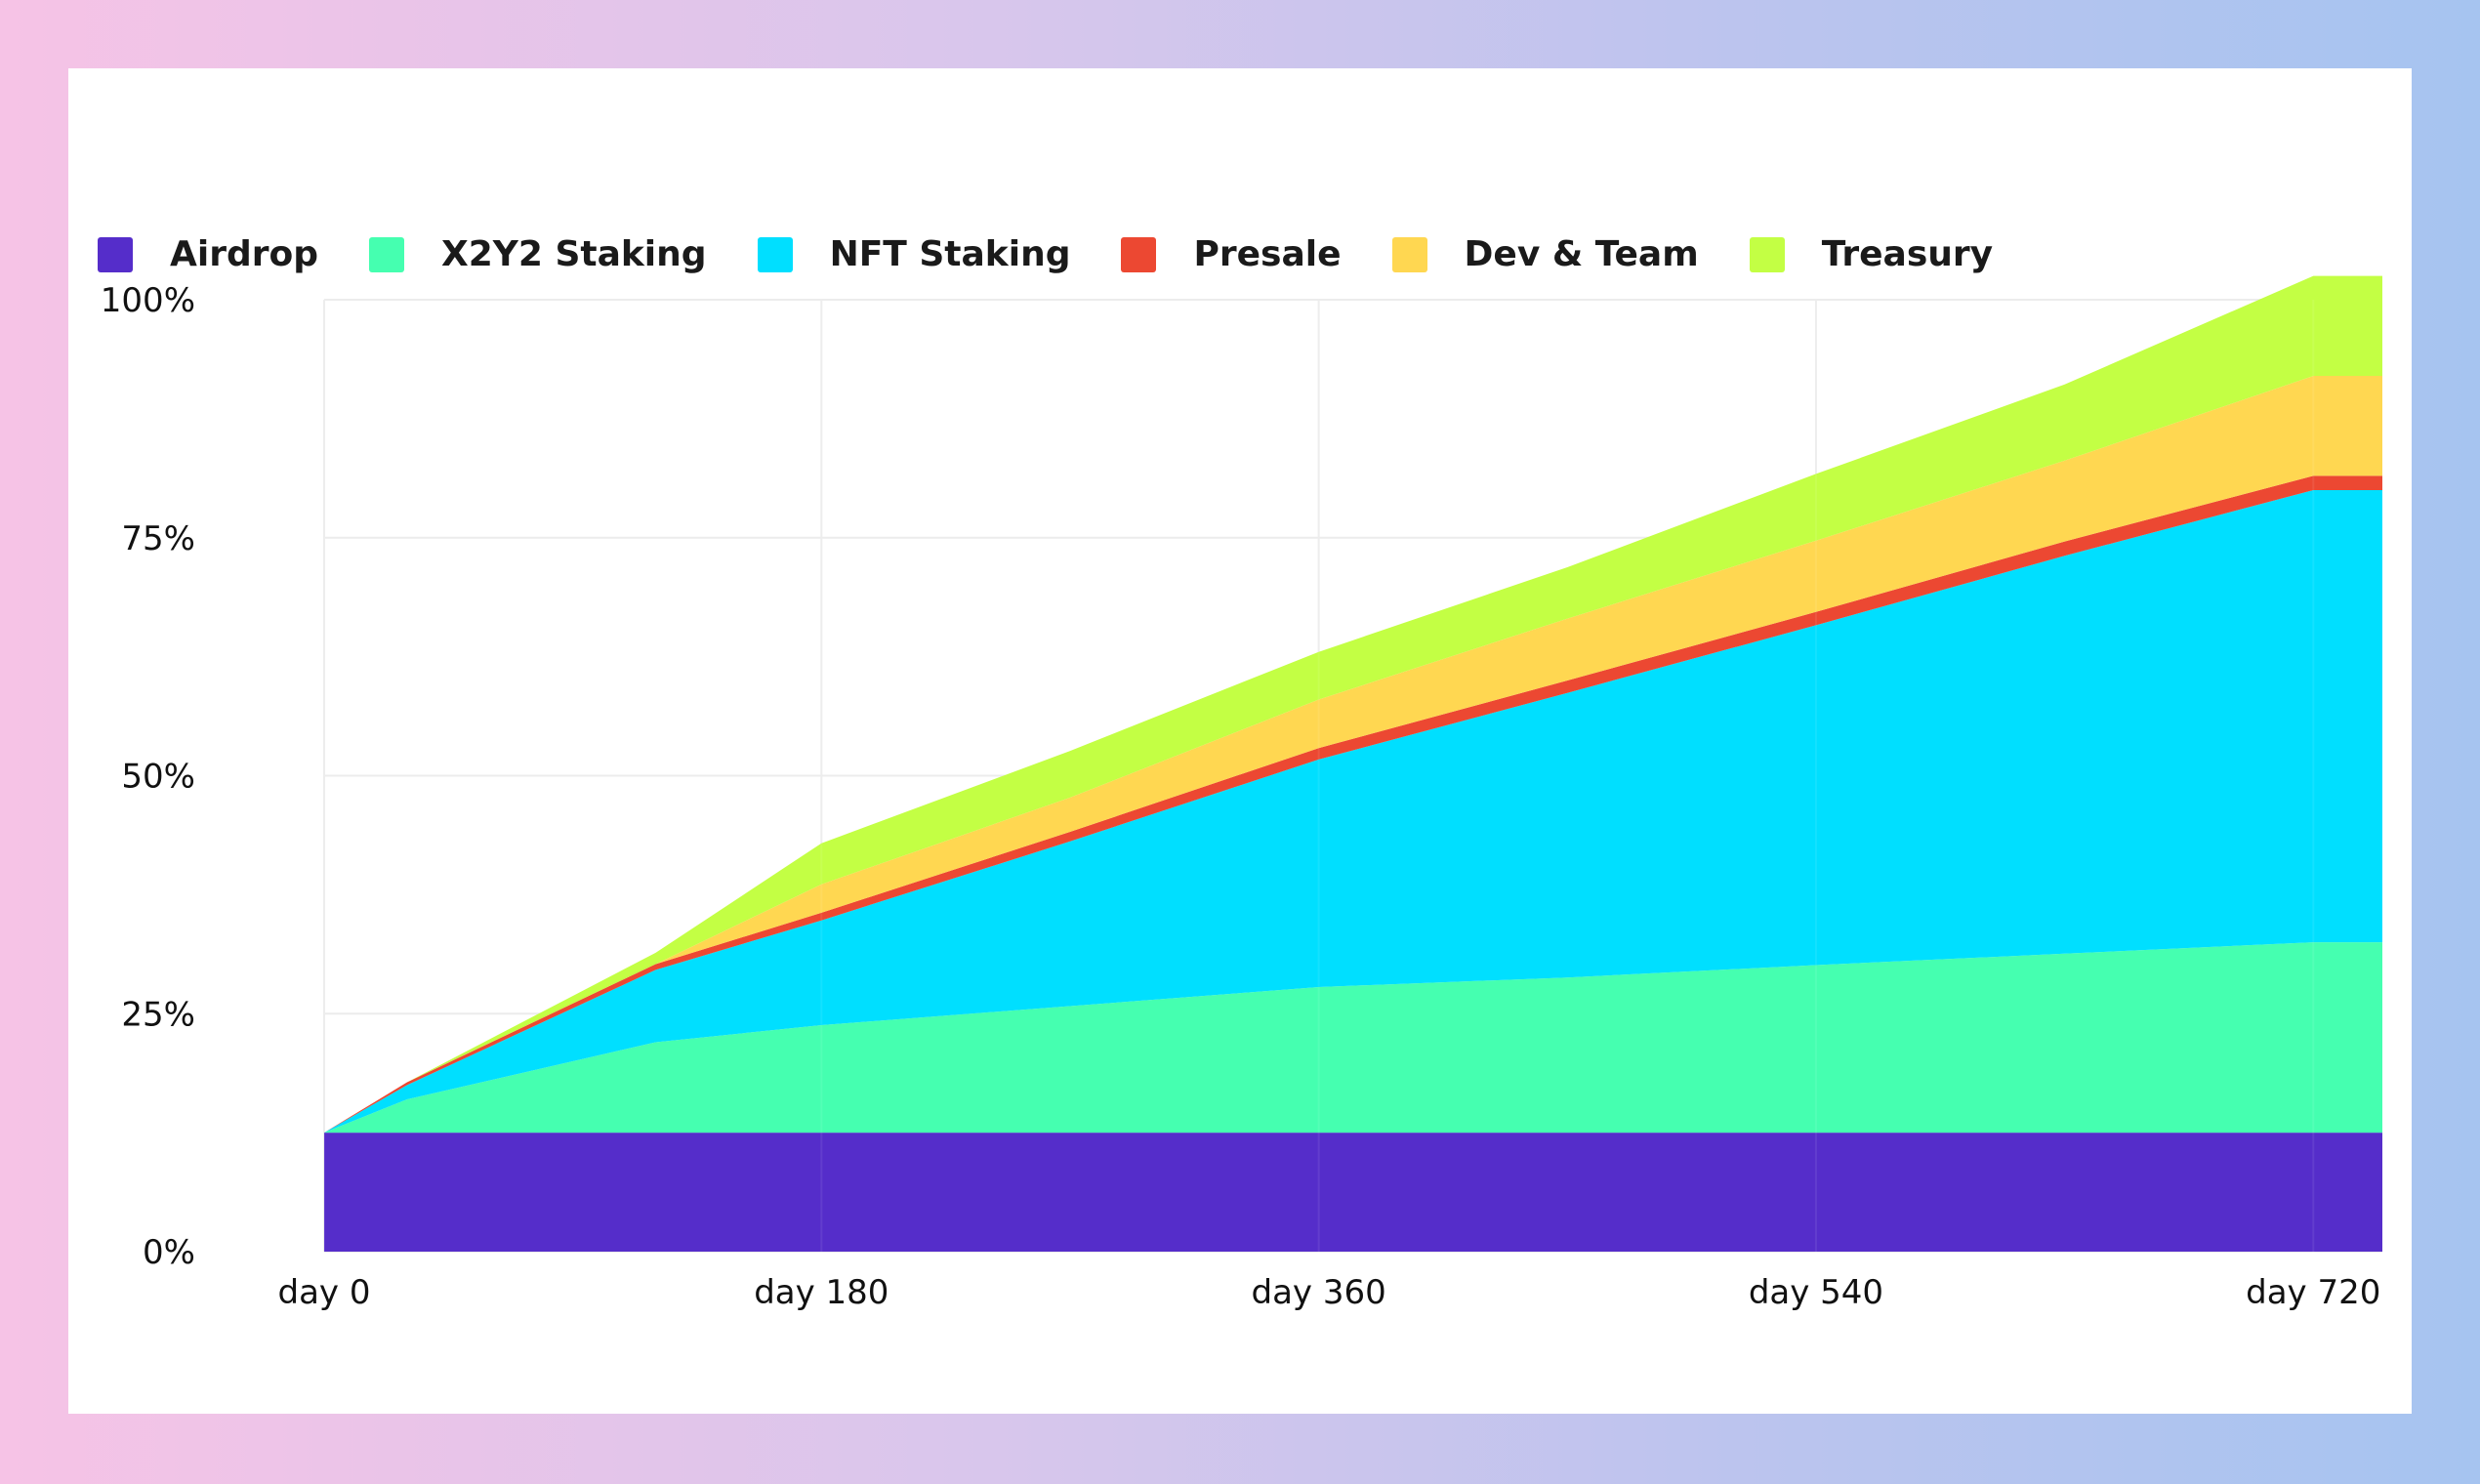 Image resolution: width=2480 pixels, height=1484 pixels. What do you see at coordinates (158, 538) in the screenshot?
I see `y-tick-label: 75%` at bounding box center [158, 538].